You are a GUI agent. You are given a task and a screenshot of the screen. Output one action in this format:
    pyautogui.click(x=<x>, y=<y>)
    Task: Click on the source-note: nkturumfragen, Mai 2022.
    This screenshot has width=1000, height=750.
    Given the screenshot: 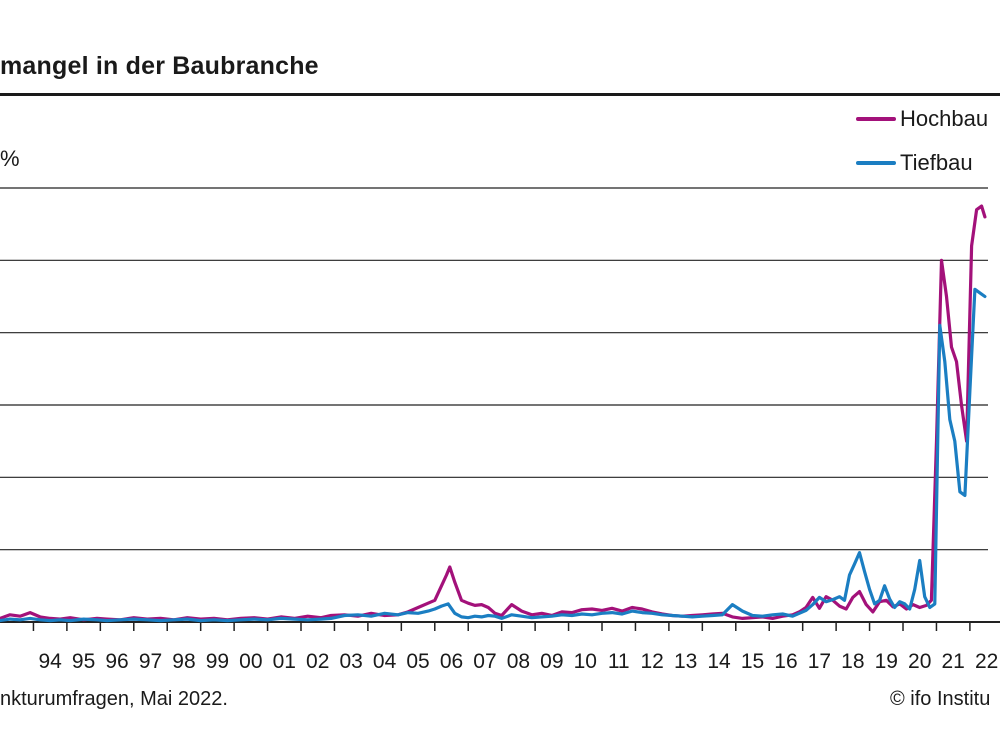 What is the action you would take?
    pyautogui.click(x=114, y=699)
    